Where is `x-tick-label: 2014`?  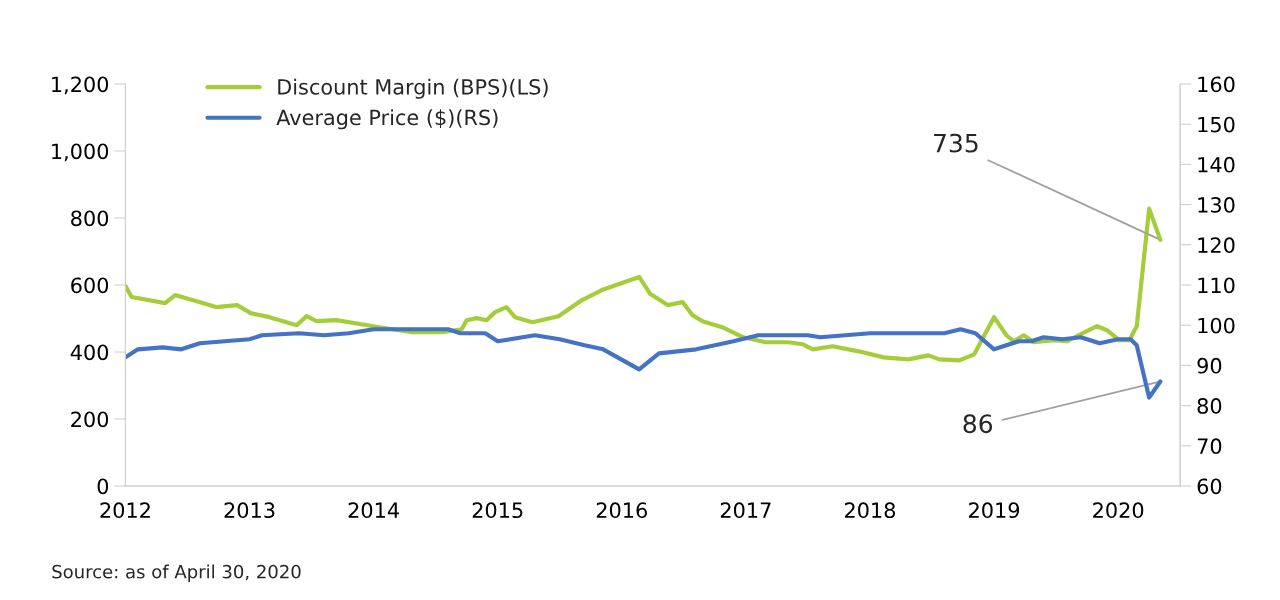 x-tick-label: 2014 is located at coordinates (373, 510).